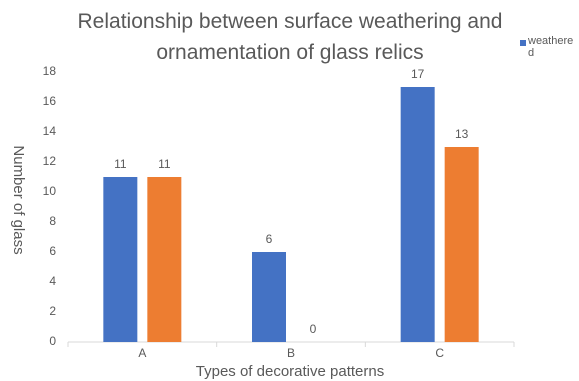 The width and height of the screenshot is (579, 381). Describe the element at coordinates (142, 353) in the screenshot. I see `x-tick-label: A` at that location.